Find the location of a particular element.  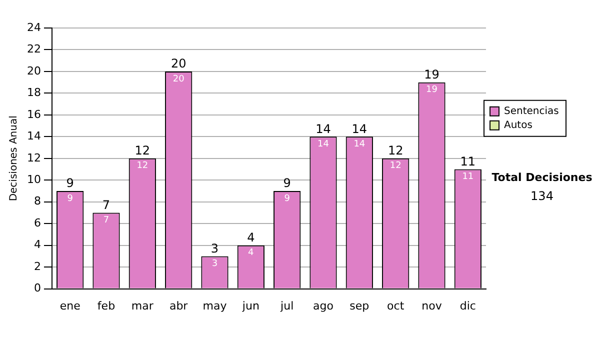

y-tick-label: 12 is located at coordinates (33, 157).